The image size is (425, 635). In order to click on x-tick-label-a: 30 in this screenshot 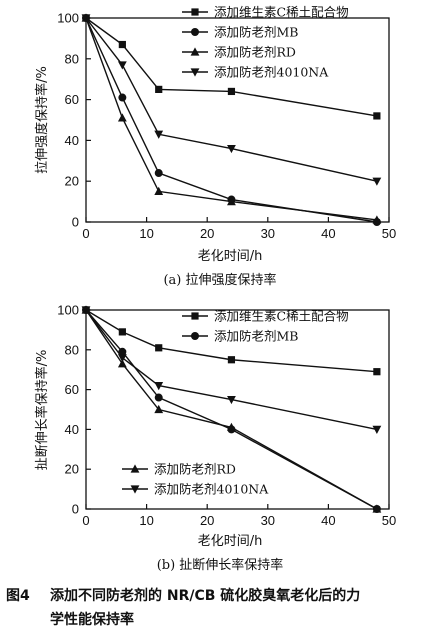, I will do `click(268, 233)`.